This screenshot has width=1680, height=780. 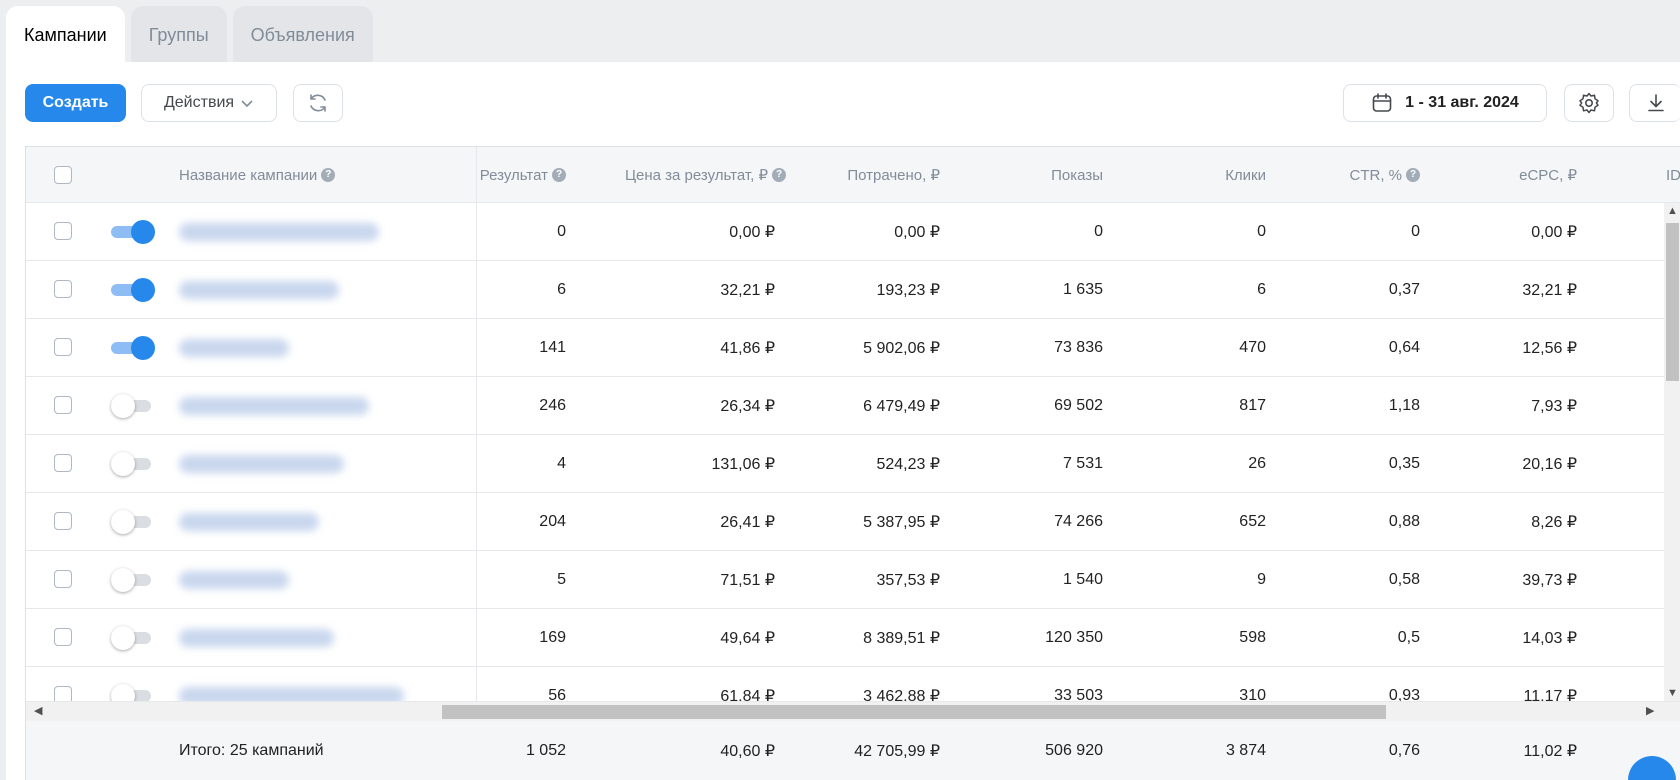 I want to click on col-cost-per-result-label: Цена за результат, ₽, so click(x=696, y=175).